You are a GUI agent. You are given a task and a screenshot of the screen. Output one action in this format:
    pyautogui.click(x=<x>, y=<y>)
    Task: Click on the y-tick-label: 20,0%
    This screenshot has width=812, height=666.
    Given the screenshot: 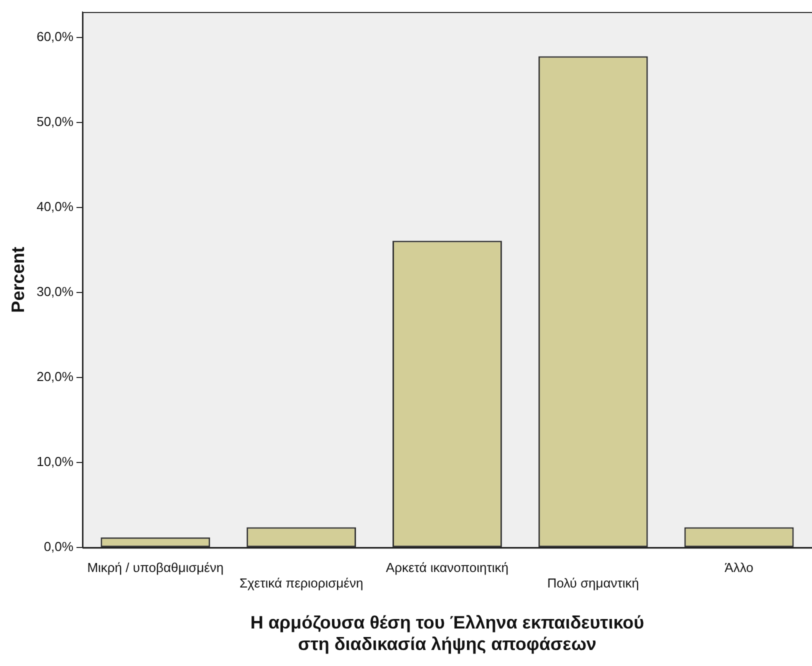 What is the action you would take?
    pyautogui.click(x=55, y=376)
    